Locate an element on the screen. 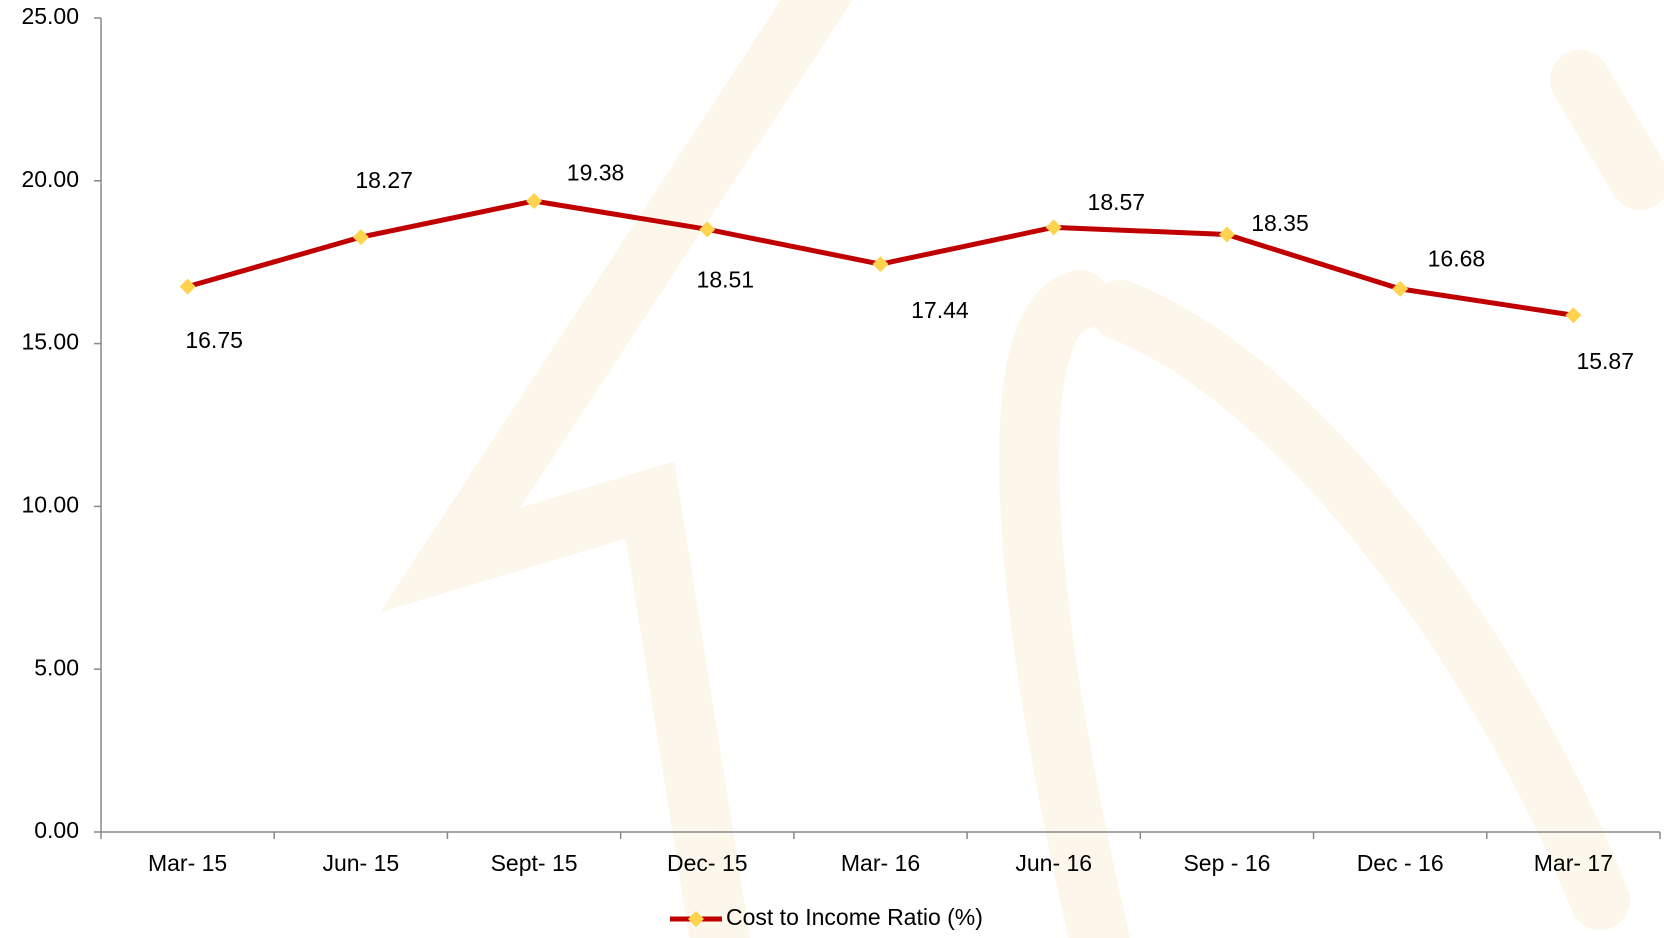 Image resolution: width=1664 pixels, height=938 pixels. data-label: 17.44 is located at coordinates (940, 310).